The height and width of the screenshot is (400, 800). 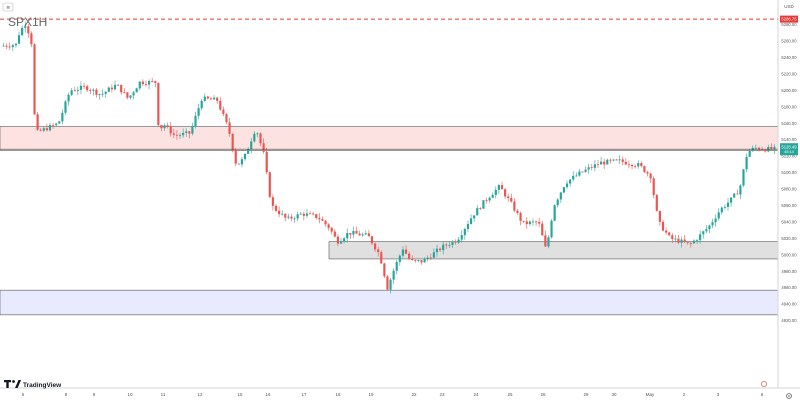 I want to click on dashed-level-tag-bg, so click(x=789, y=19).